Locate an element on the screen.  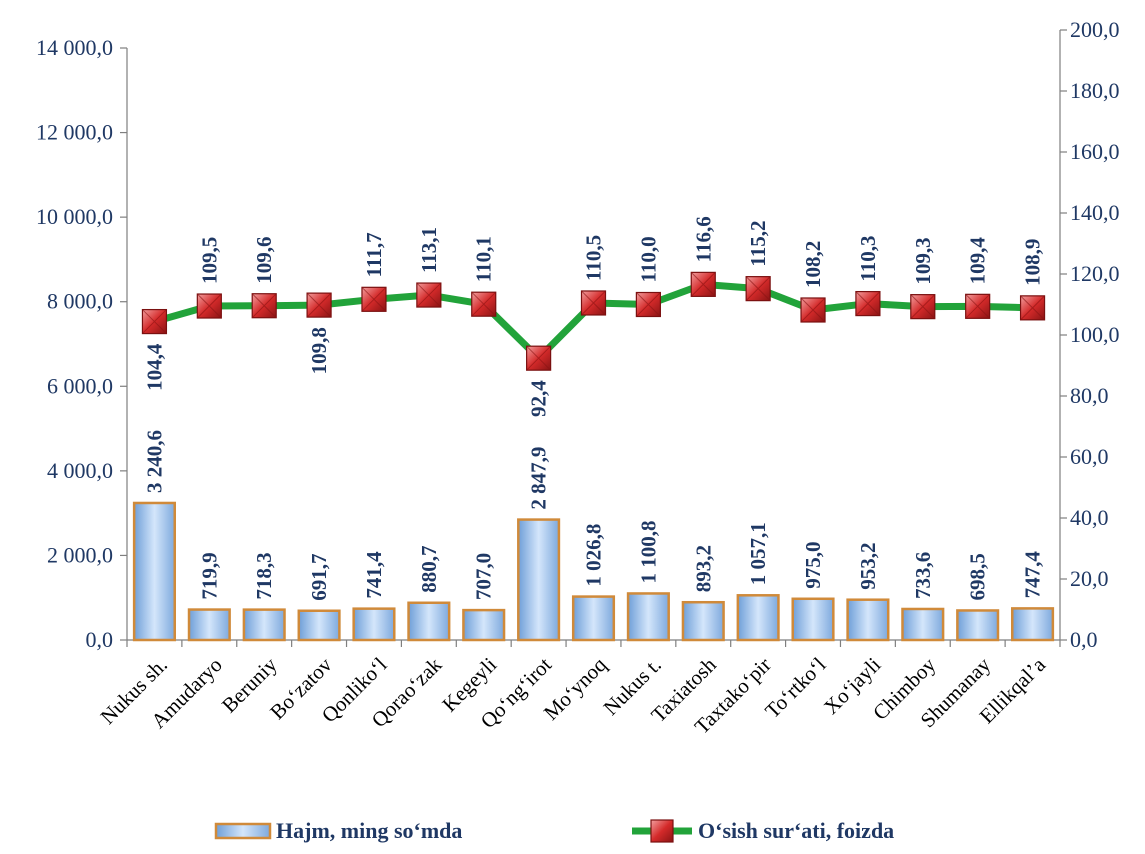
bar-value-label: 2 847,9 is located at coordinates (539, 478).